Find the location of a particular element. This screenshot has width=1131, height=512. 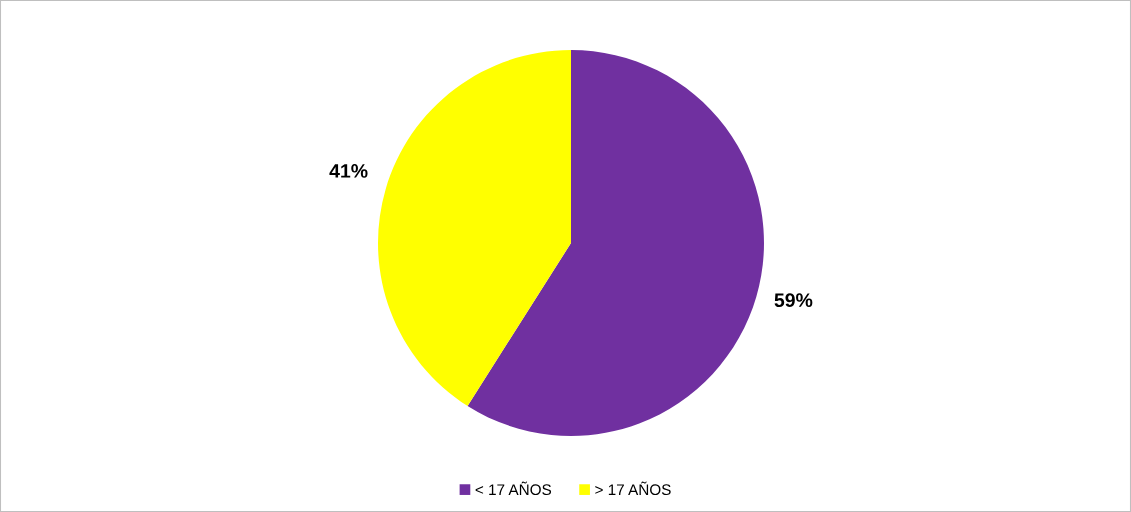

legend-label: < 17 AÑOS is located at coordinates (513, 488).